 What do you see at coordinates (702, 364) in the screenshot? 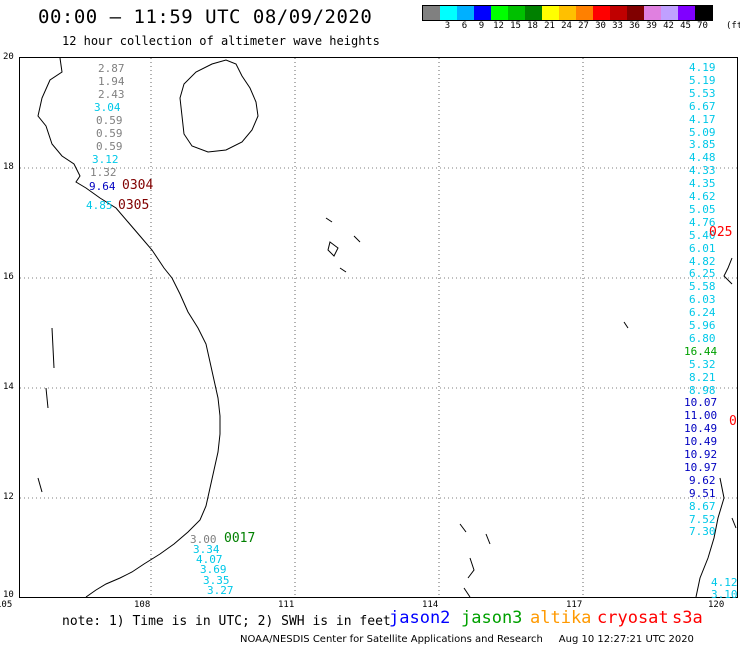
I see `wave-height-value: 5.32` at bounding box center [702, 364].